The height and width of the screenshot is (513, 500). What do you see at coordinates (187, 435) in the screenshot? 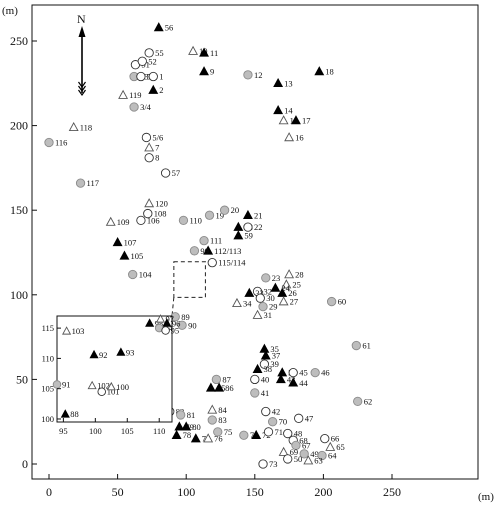
I see `point-label: 78` at bounding box center [187, 435].